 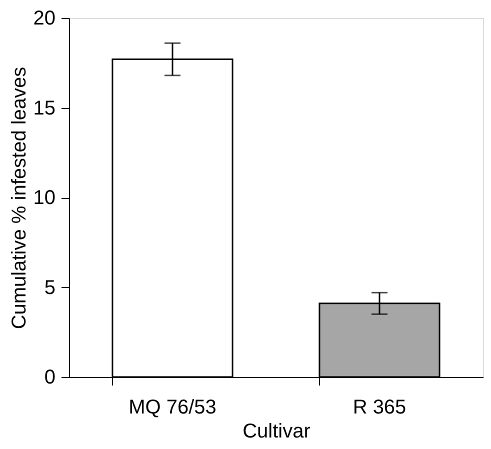 What do you see at coordinates (276, 431) in the screenshot?
I see `x-axis-title: Cultivar` at bounding box center [276, 431].